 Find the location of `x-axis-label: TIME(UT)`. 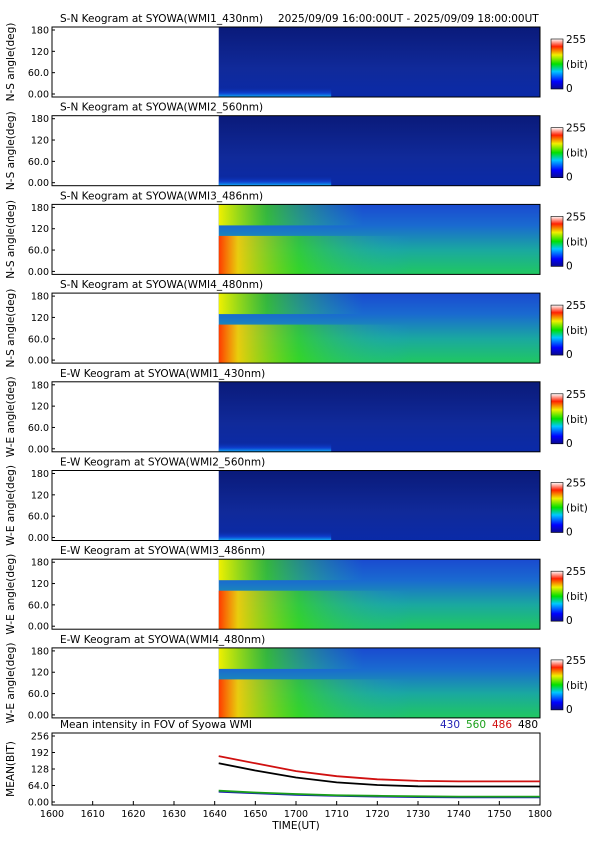

x-axis-label: TIME(UT) is located at coordinates (295, 826).